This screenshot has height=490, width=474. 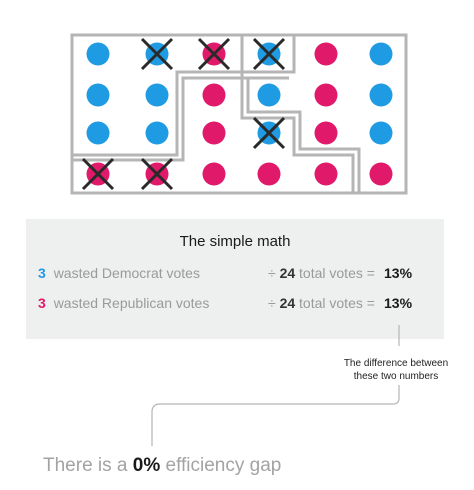 I want to click on rep-percent: 13%, so click(x=398, y=303).